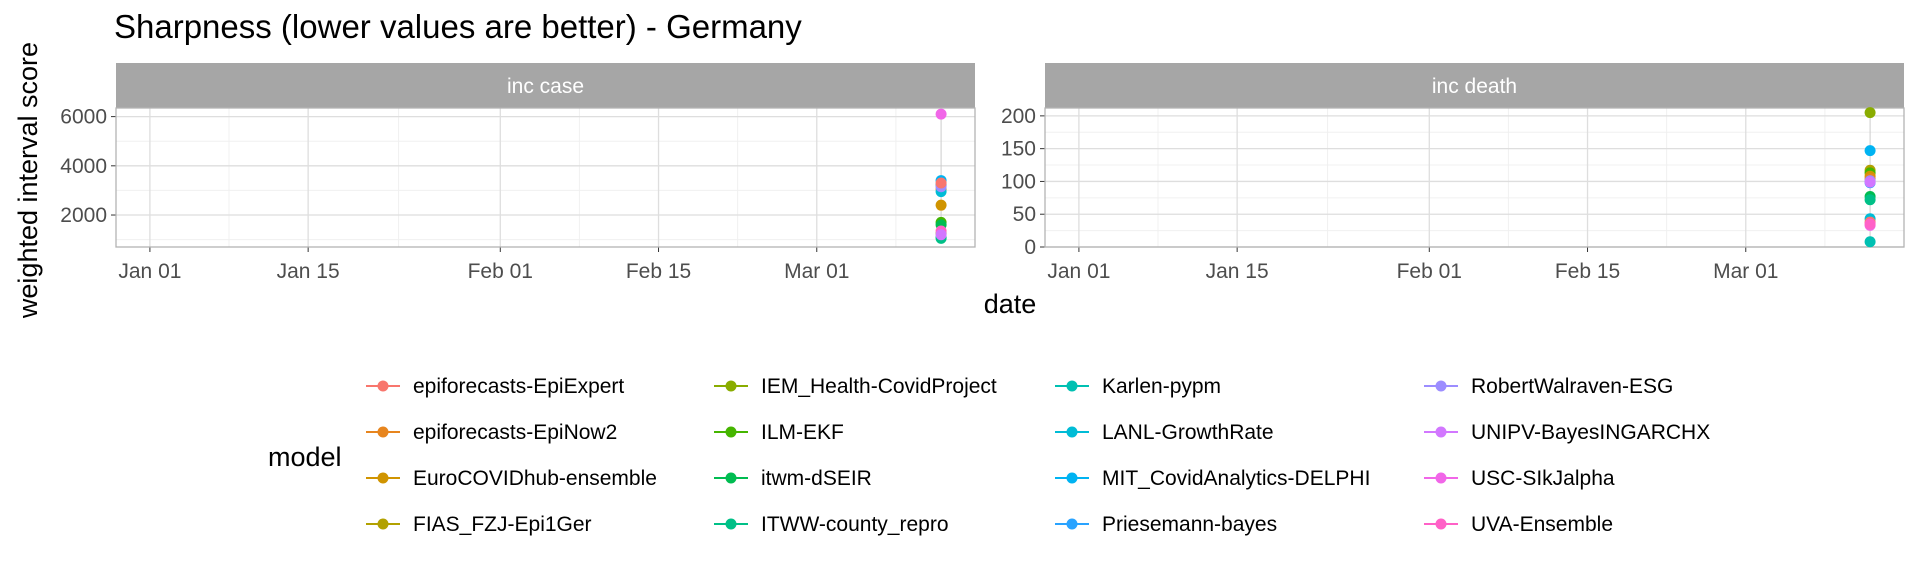 Image resolution: width=1920 pixels, height=576 pixels. What do you see at coordinates (1018, 149) in the screenshot?
I see `y-tick-label: 150` at bounding box center [1018, 149].